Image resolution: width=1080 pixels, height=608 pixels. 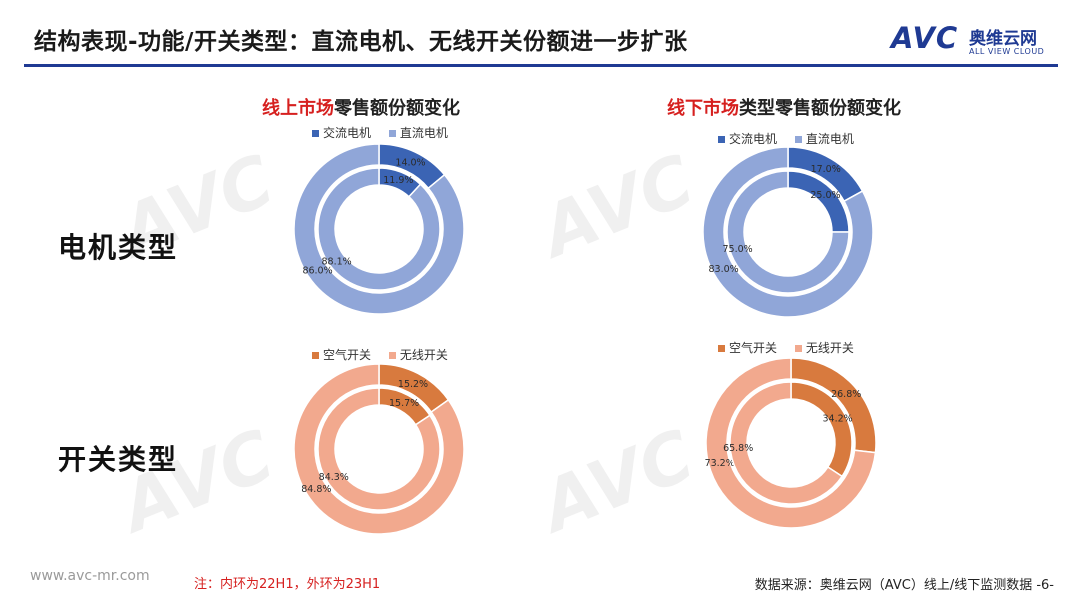 What do you see at coordinates (337, 261) in the screenshot?
I see `inner-ring-label-1: 88.1%` at bounding box center [337, 261].